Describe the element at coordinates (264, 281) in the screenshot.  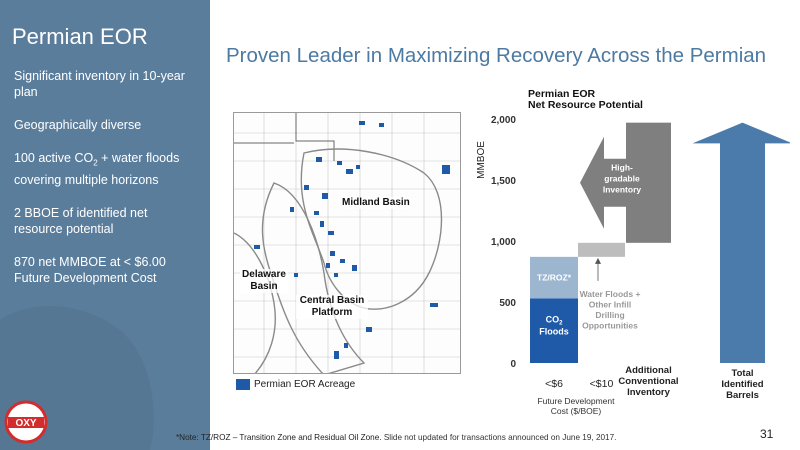
I see `delaware-basin-label: Delaware Basin` at that location.